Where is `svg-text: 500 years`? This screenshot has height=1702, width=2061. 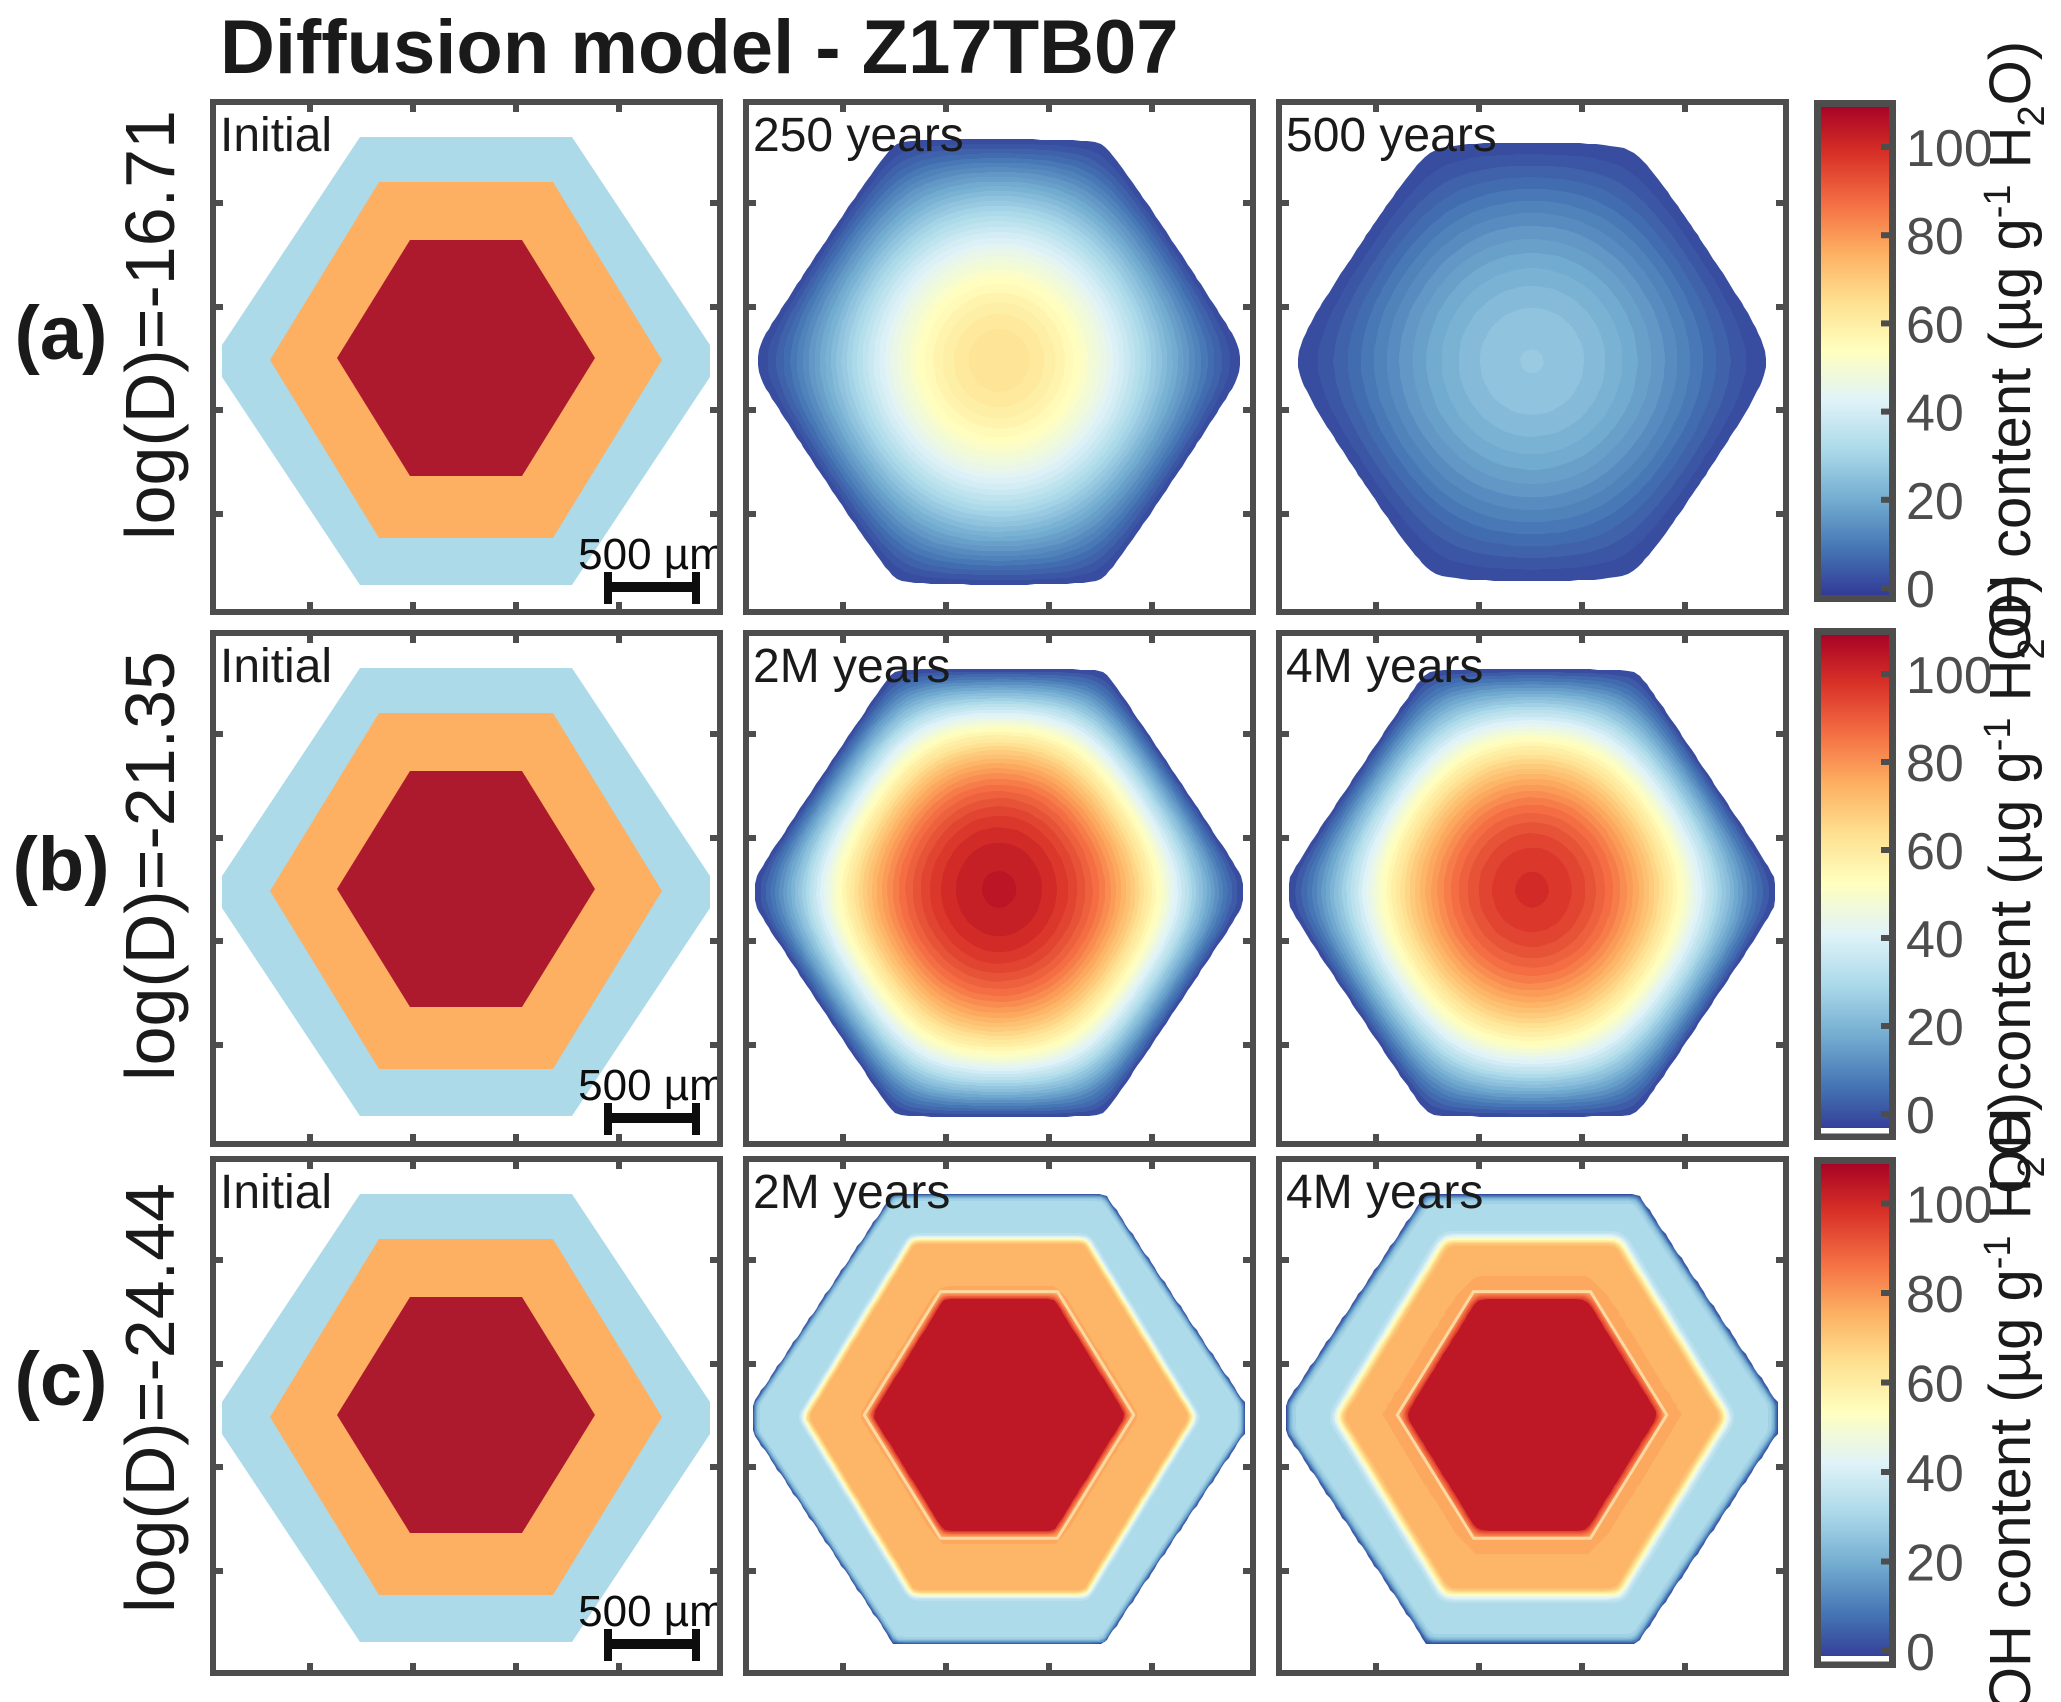 svg-text: 500 years is located at coordinates (1391, 135).